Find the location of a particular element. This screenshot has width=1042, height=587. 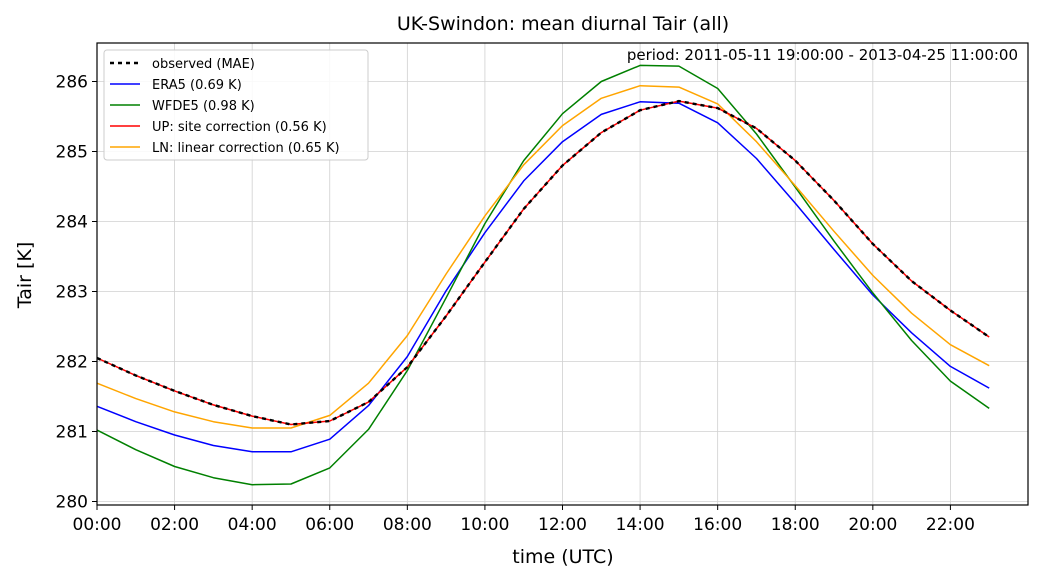

x-tick-label: 06:00 is located at coordinates (329, 525).